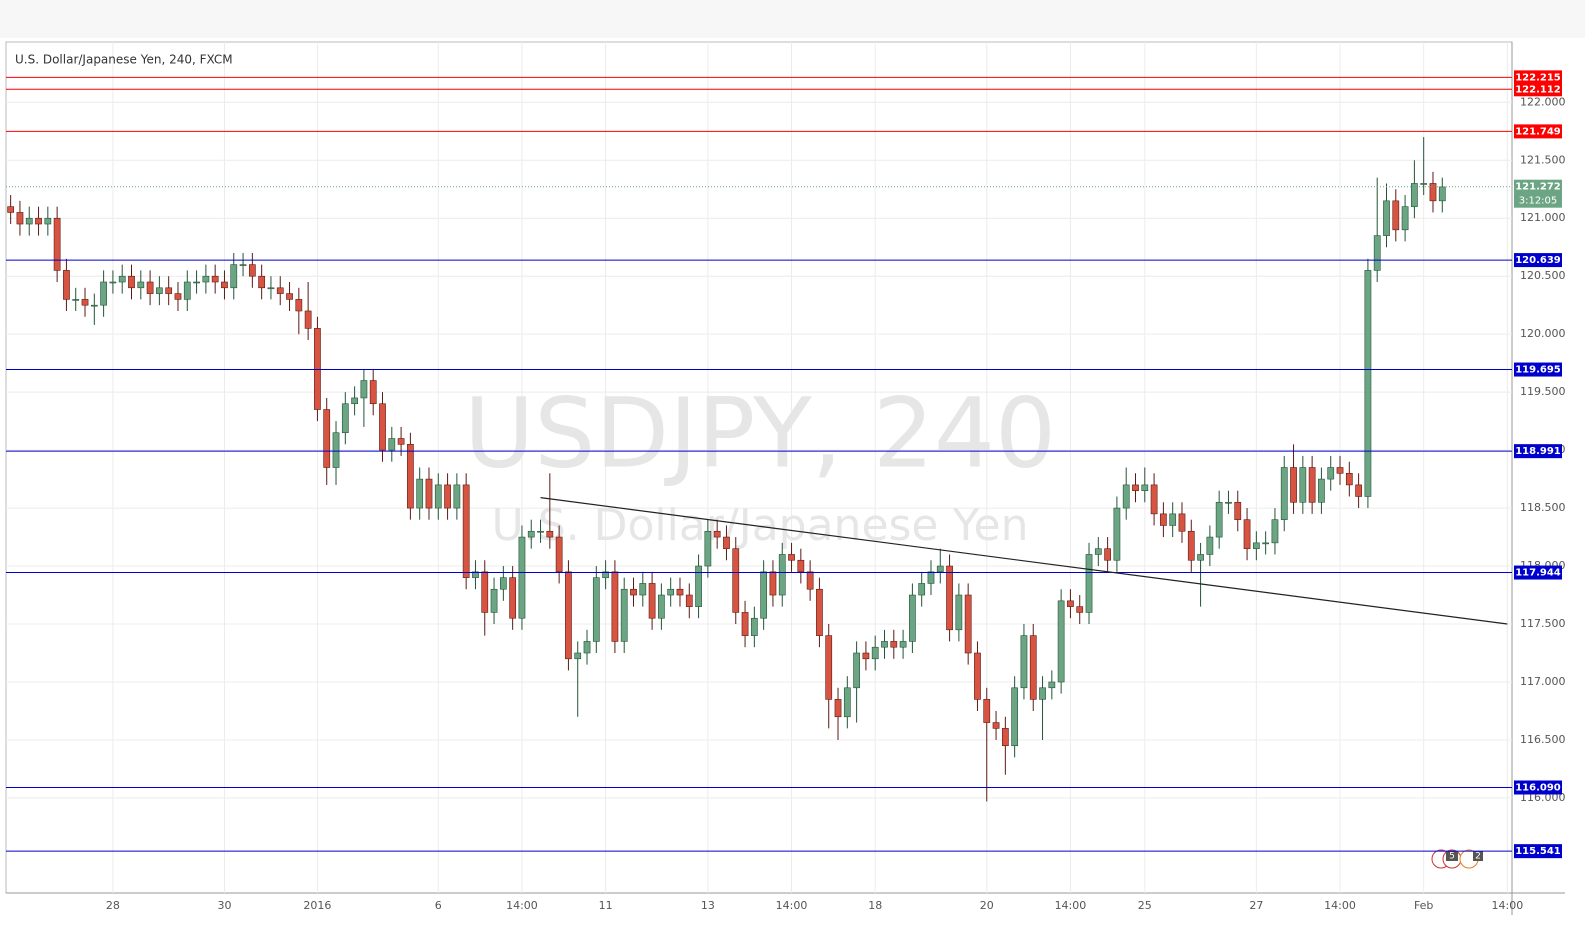  I want to click on x-tick-label: Feb, so click(1423, 905).